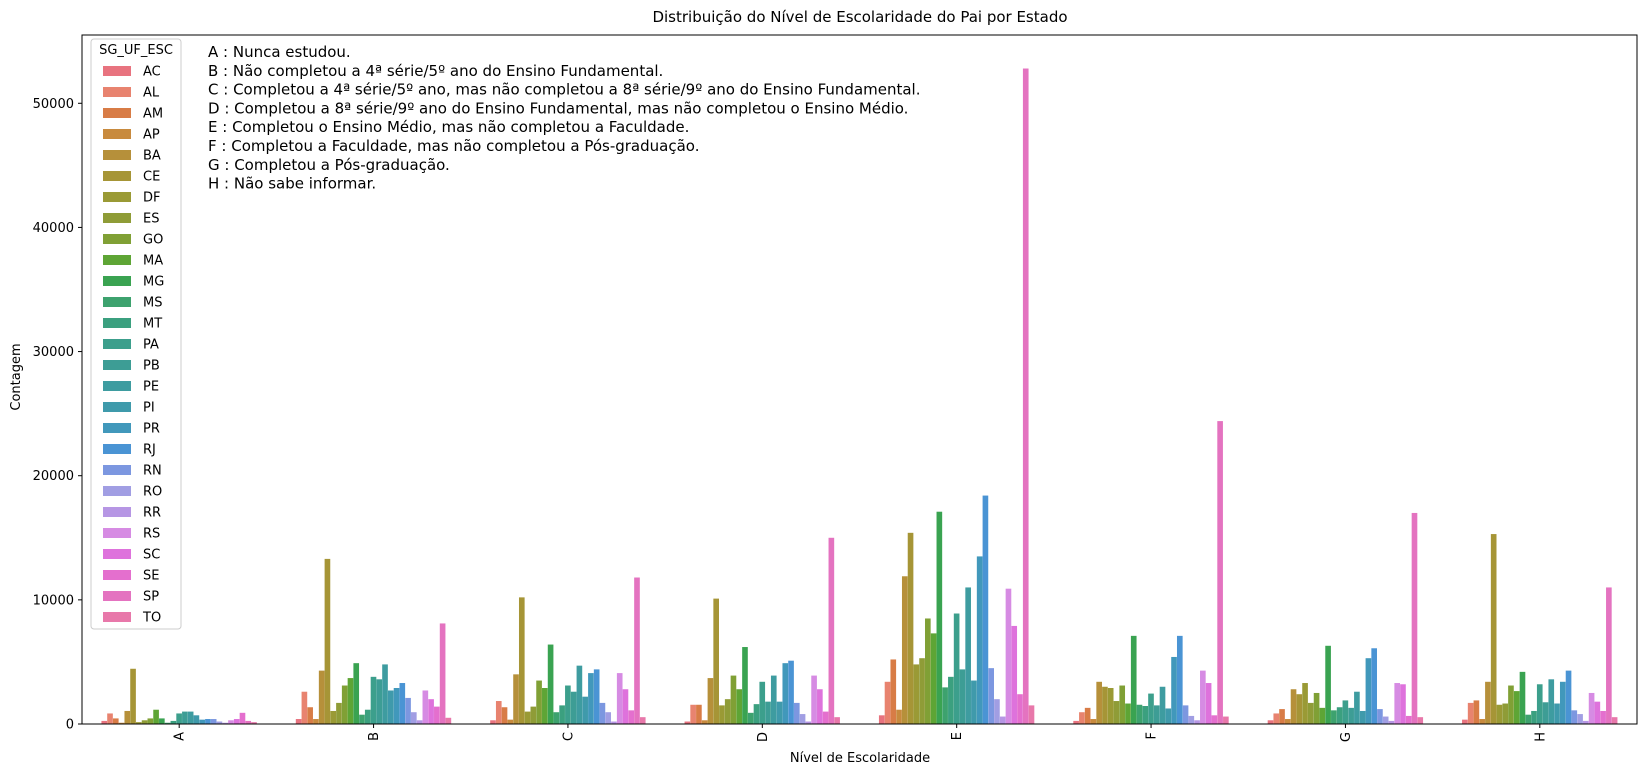 The width and height of the screenshot is (1643, 774). Describe the element at coordinates (750, 718) in the screenshot. I see `bar-MS-D` at that location.